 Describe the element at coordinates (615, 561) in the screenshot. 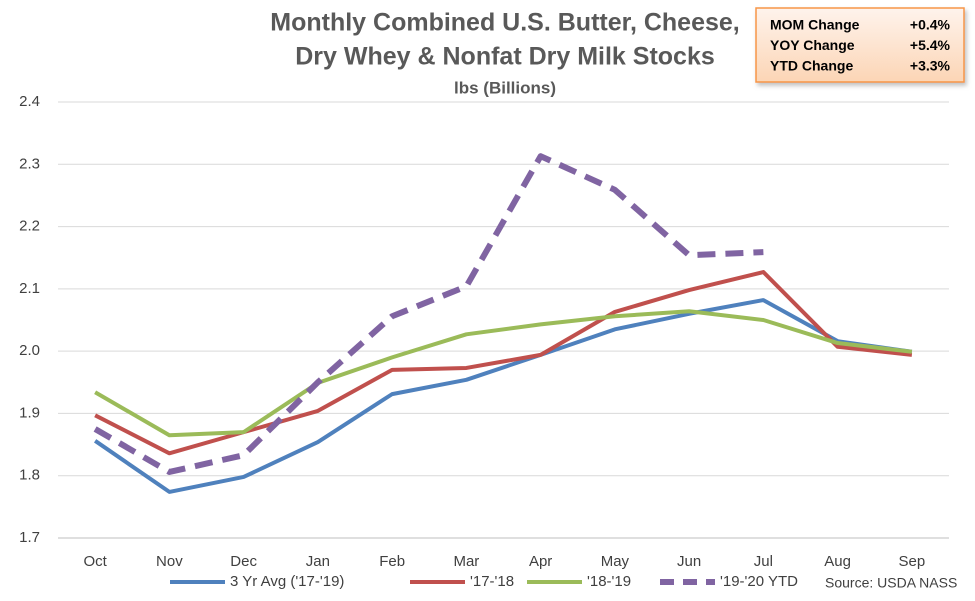

I see `x-tick-label: May` at that location.